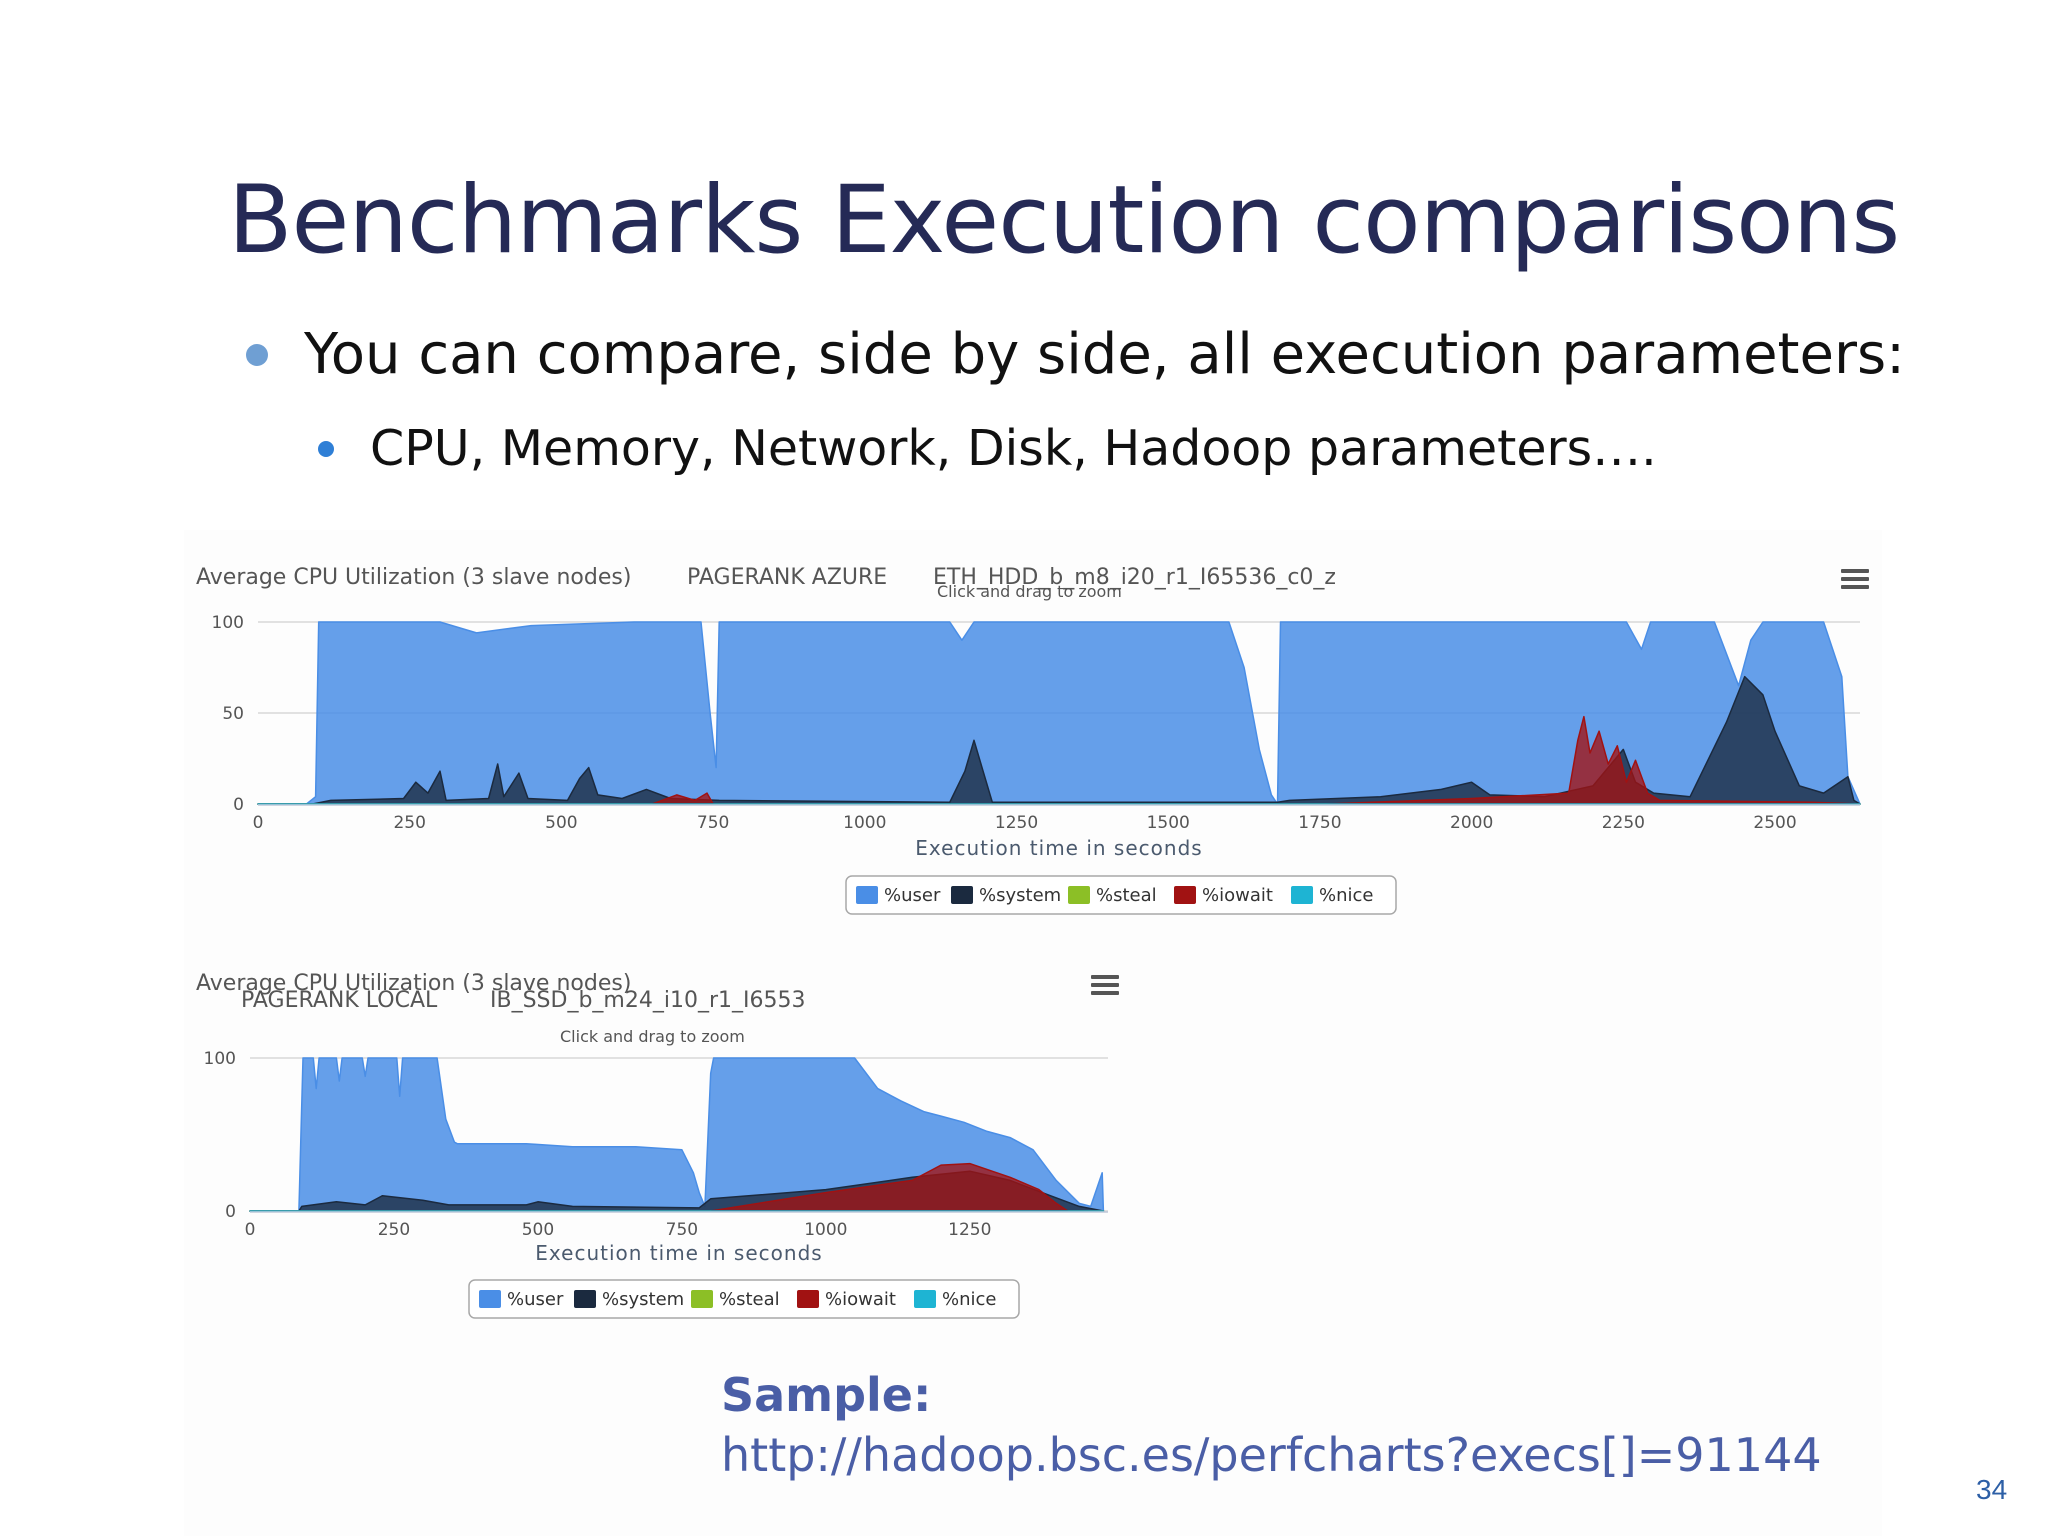 Image resolution: width=2048 pixels, height=1536 pixels. I want to click on series-area-system, so click(1059, 740).